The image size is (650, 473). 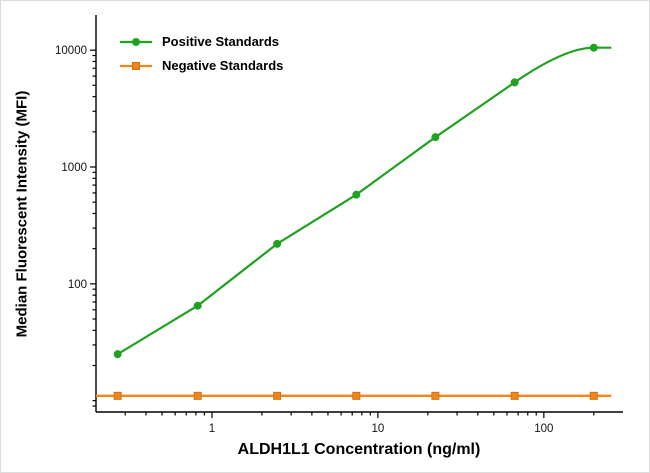 What do you see at coordinates (74, 168) in the screenshot?
I see `y-tick-label: 1000` at bounding box center [74, 168].